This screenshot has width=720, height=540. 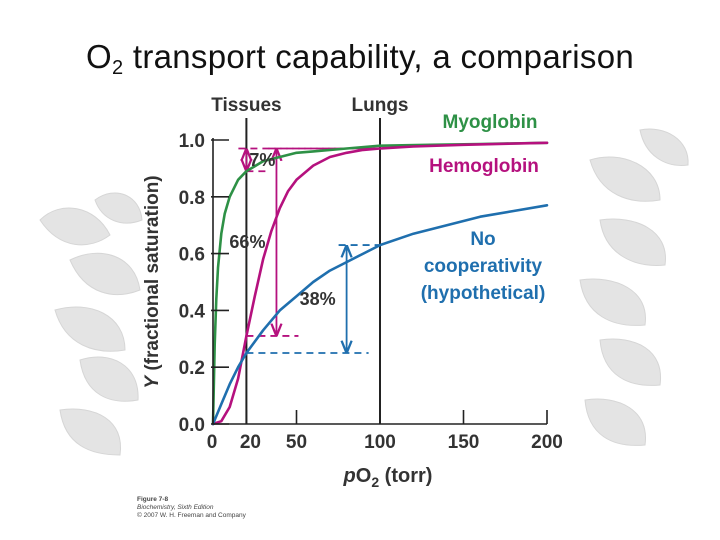 What do you see at coordinates (380, 442) in the screenshot?
I see `x-tick-label-3: 100` at bounding box center [380, 442].